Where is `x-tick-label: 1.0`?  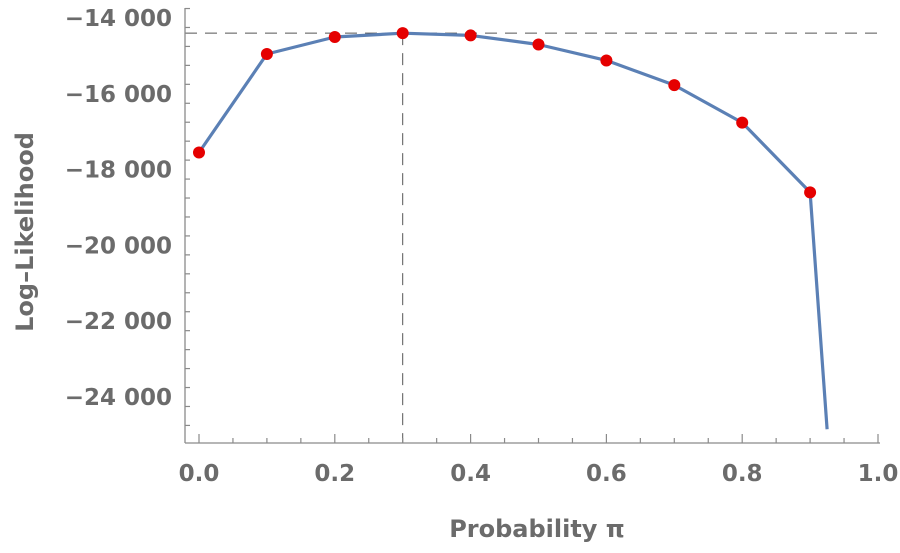 x-tick-label: 1.0 is located at coordinates (878, 474).